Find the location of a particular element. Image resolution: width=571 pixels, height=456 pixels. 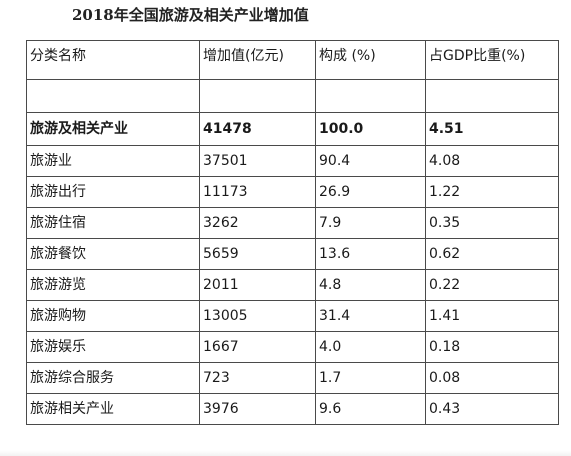

row-category: 旅游出行 is located at coordinates (113, 192).